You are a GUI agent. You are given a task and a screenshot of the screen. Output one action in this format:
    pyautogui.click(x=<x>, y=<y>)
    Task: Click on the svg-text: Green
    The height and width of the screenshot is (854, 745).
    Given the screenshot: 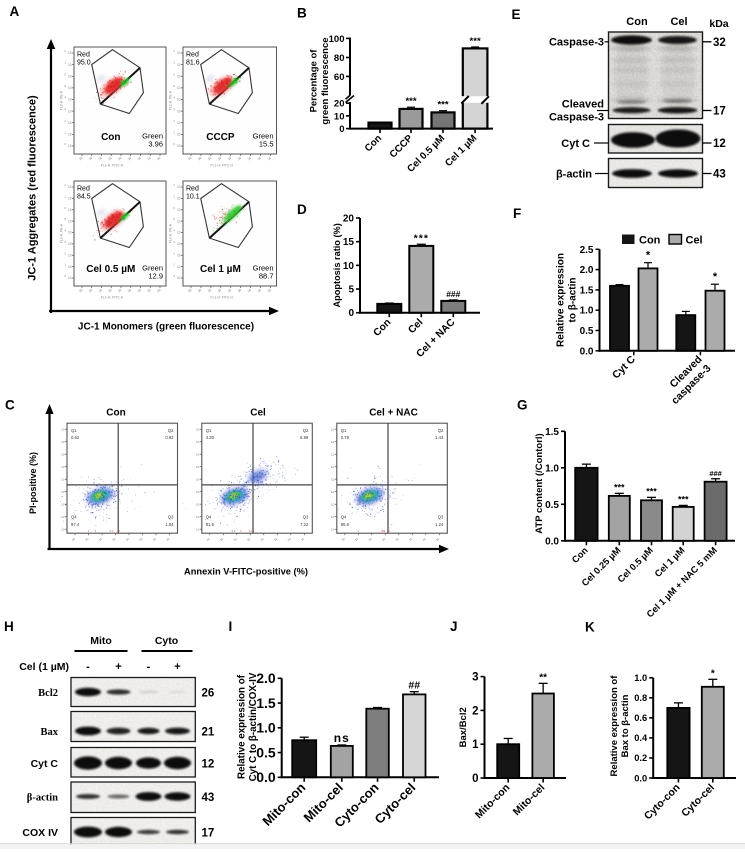 What is the action you would take?
    pyautogui.click(x=263, y=268)
    